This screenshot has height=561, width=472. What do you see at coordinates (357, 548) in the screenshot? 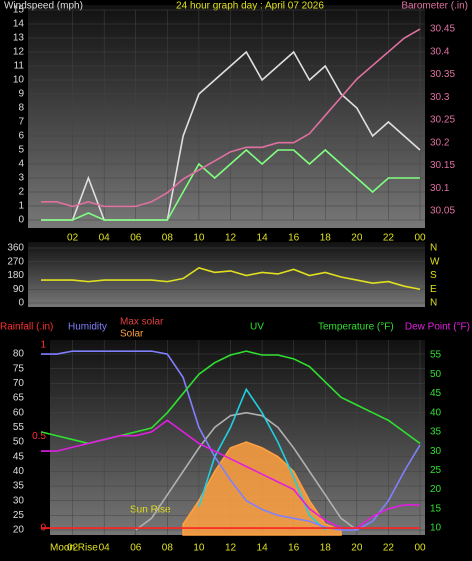
I see `x-tick-label: 20` at bounding box center [357, 548].